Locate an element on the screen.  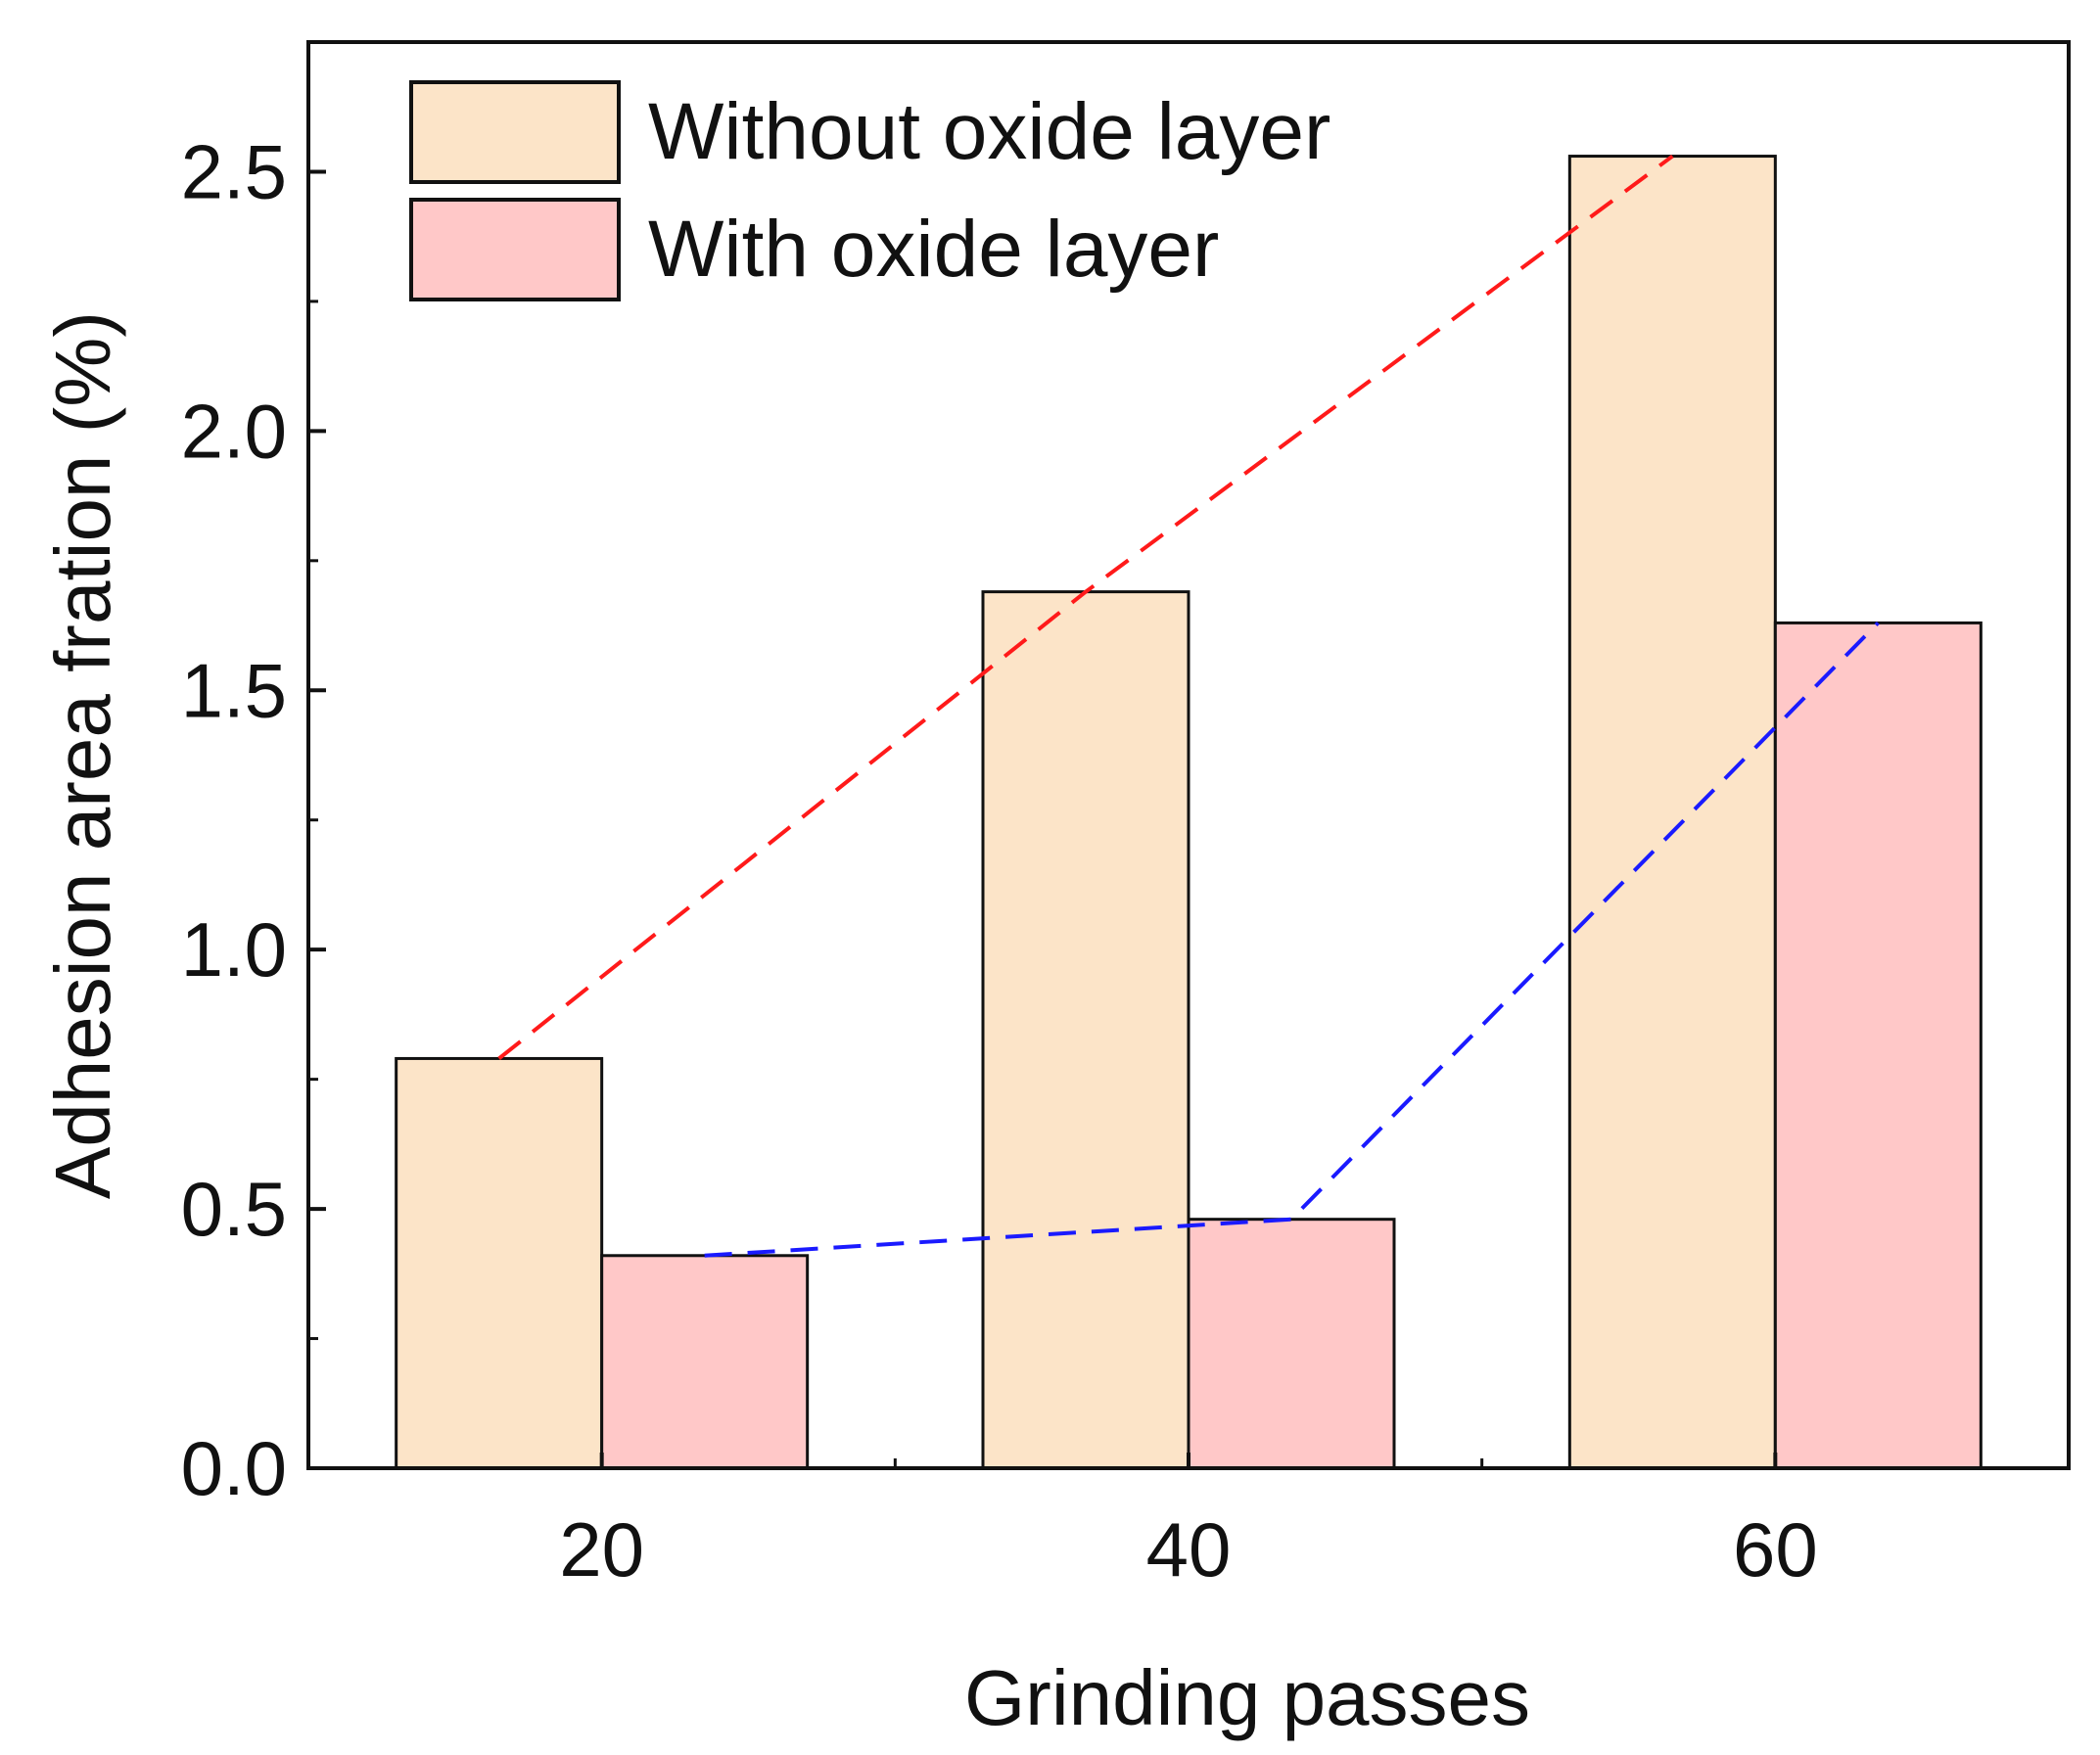
x-tick-label: 40 is located at coordinates (1189, 1549).